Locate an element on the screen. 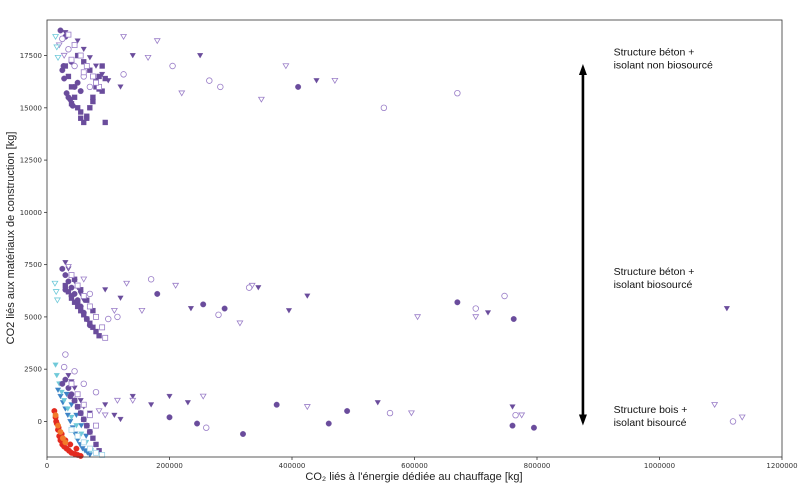  x-tick-label: 1200000 is located at coordinates (781, 466).